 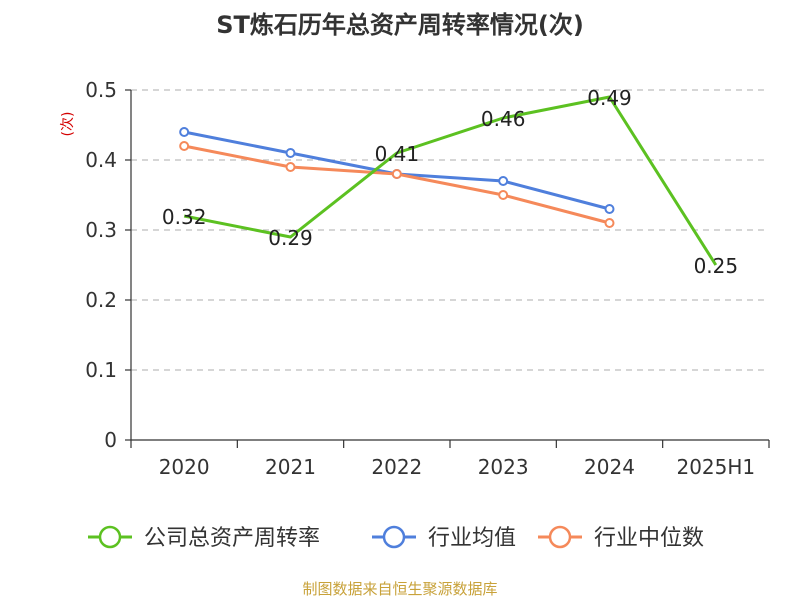 I want to click on legend-label: 行业中位数, so click(x=649, y=538).